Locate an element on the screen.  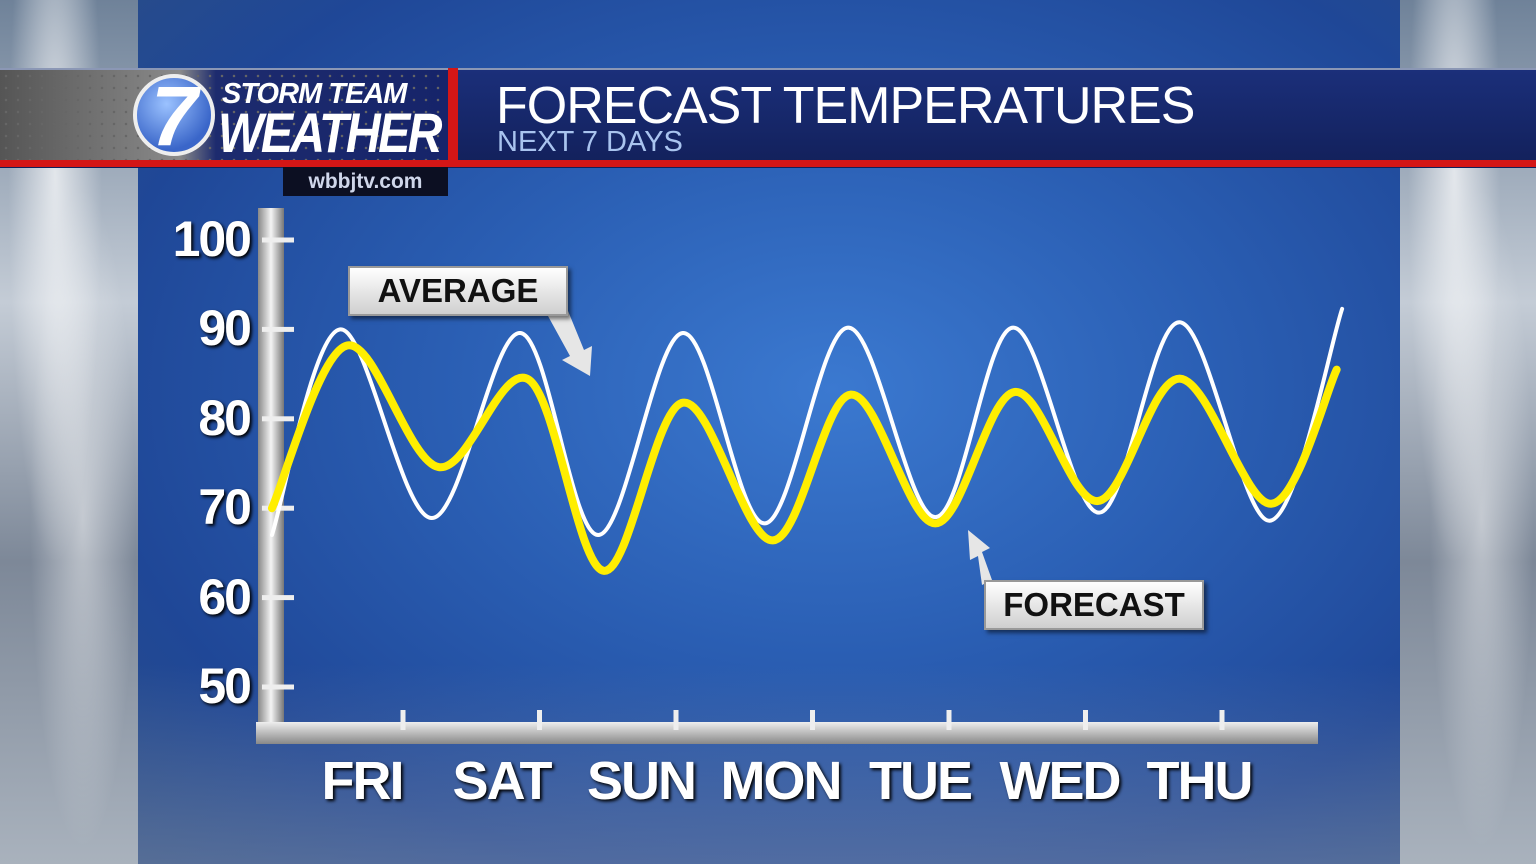
x-axis is located at coordinates (787, 733).